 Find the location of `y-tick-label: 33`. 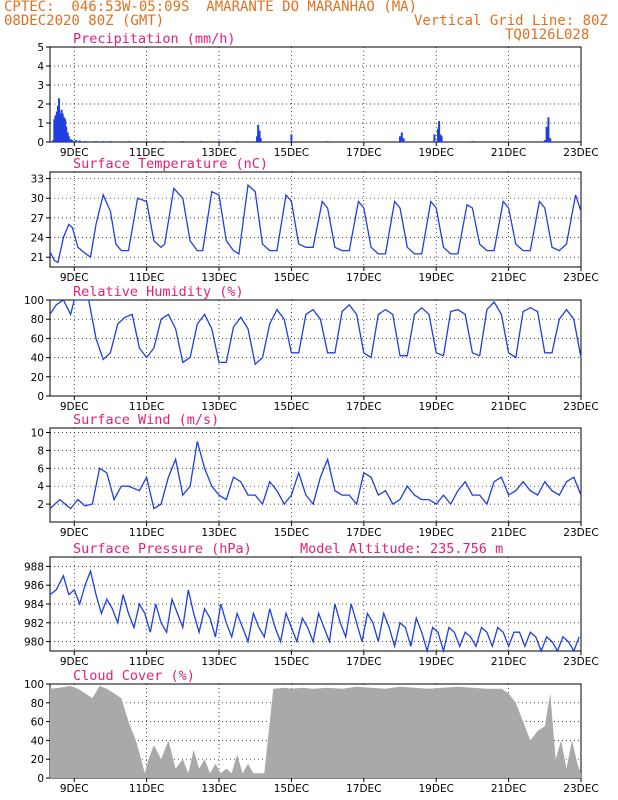

y-tick-label: 33 is located at coordinates (37, 180).